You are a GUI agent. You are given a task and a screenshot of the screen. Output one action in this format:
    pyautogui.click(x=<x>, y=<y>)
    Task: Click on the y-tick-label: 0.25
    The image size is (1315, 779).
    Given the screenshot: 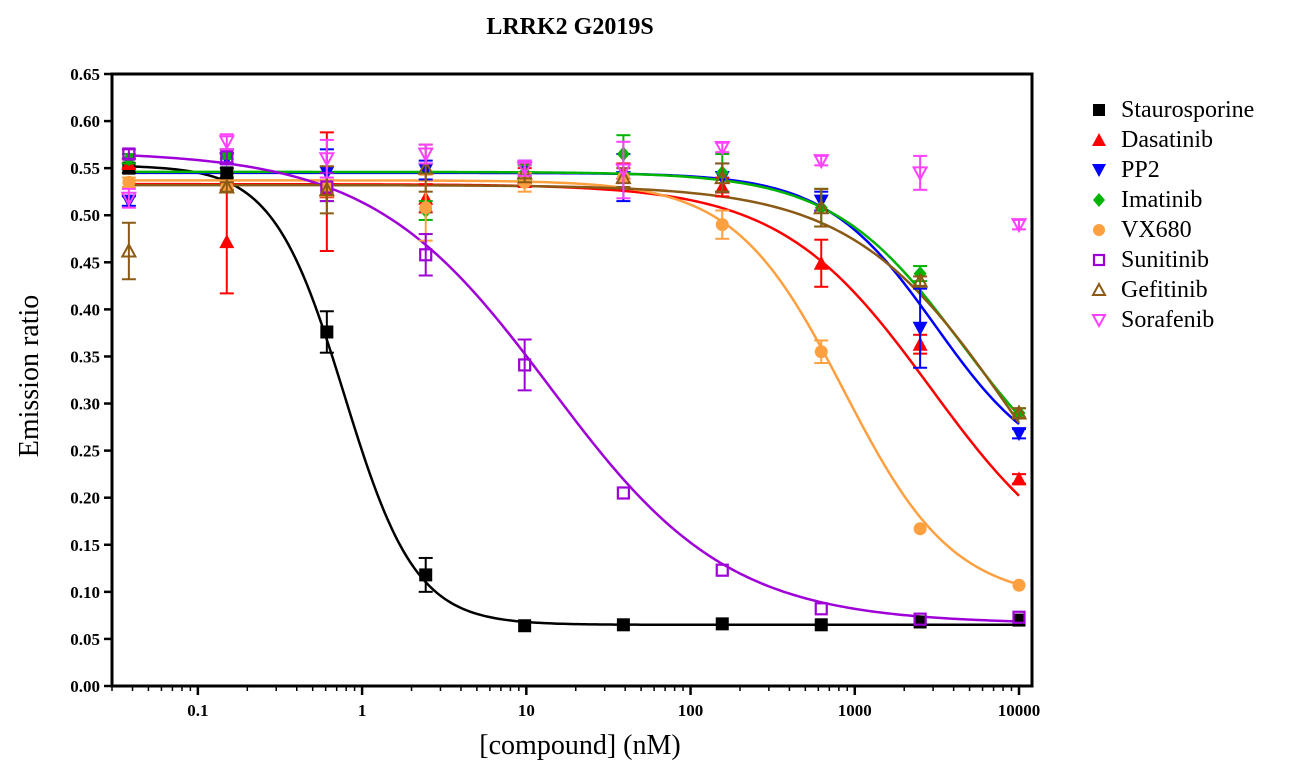 What is the action you would take?
    pyautogui.click(x=85, y=451)
    